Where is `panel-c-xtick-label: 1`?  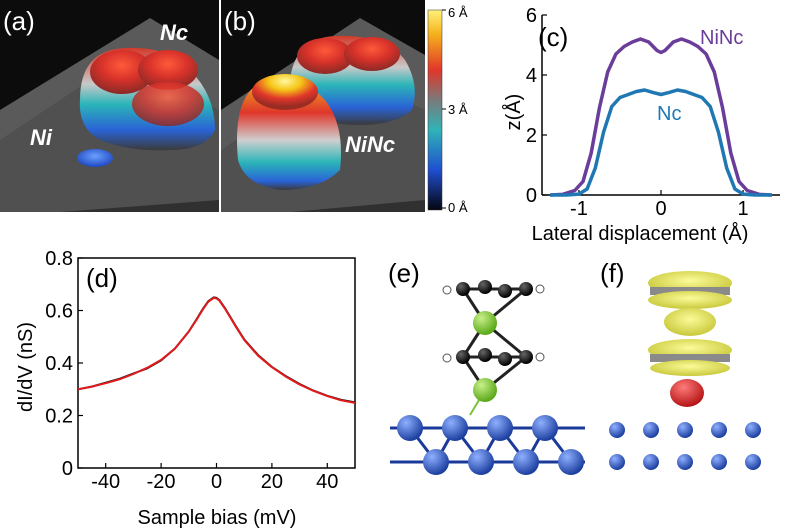
panel-c-xtick-label: 1 is located at coordinates (743, 209).